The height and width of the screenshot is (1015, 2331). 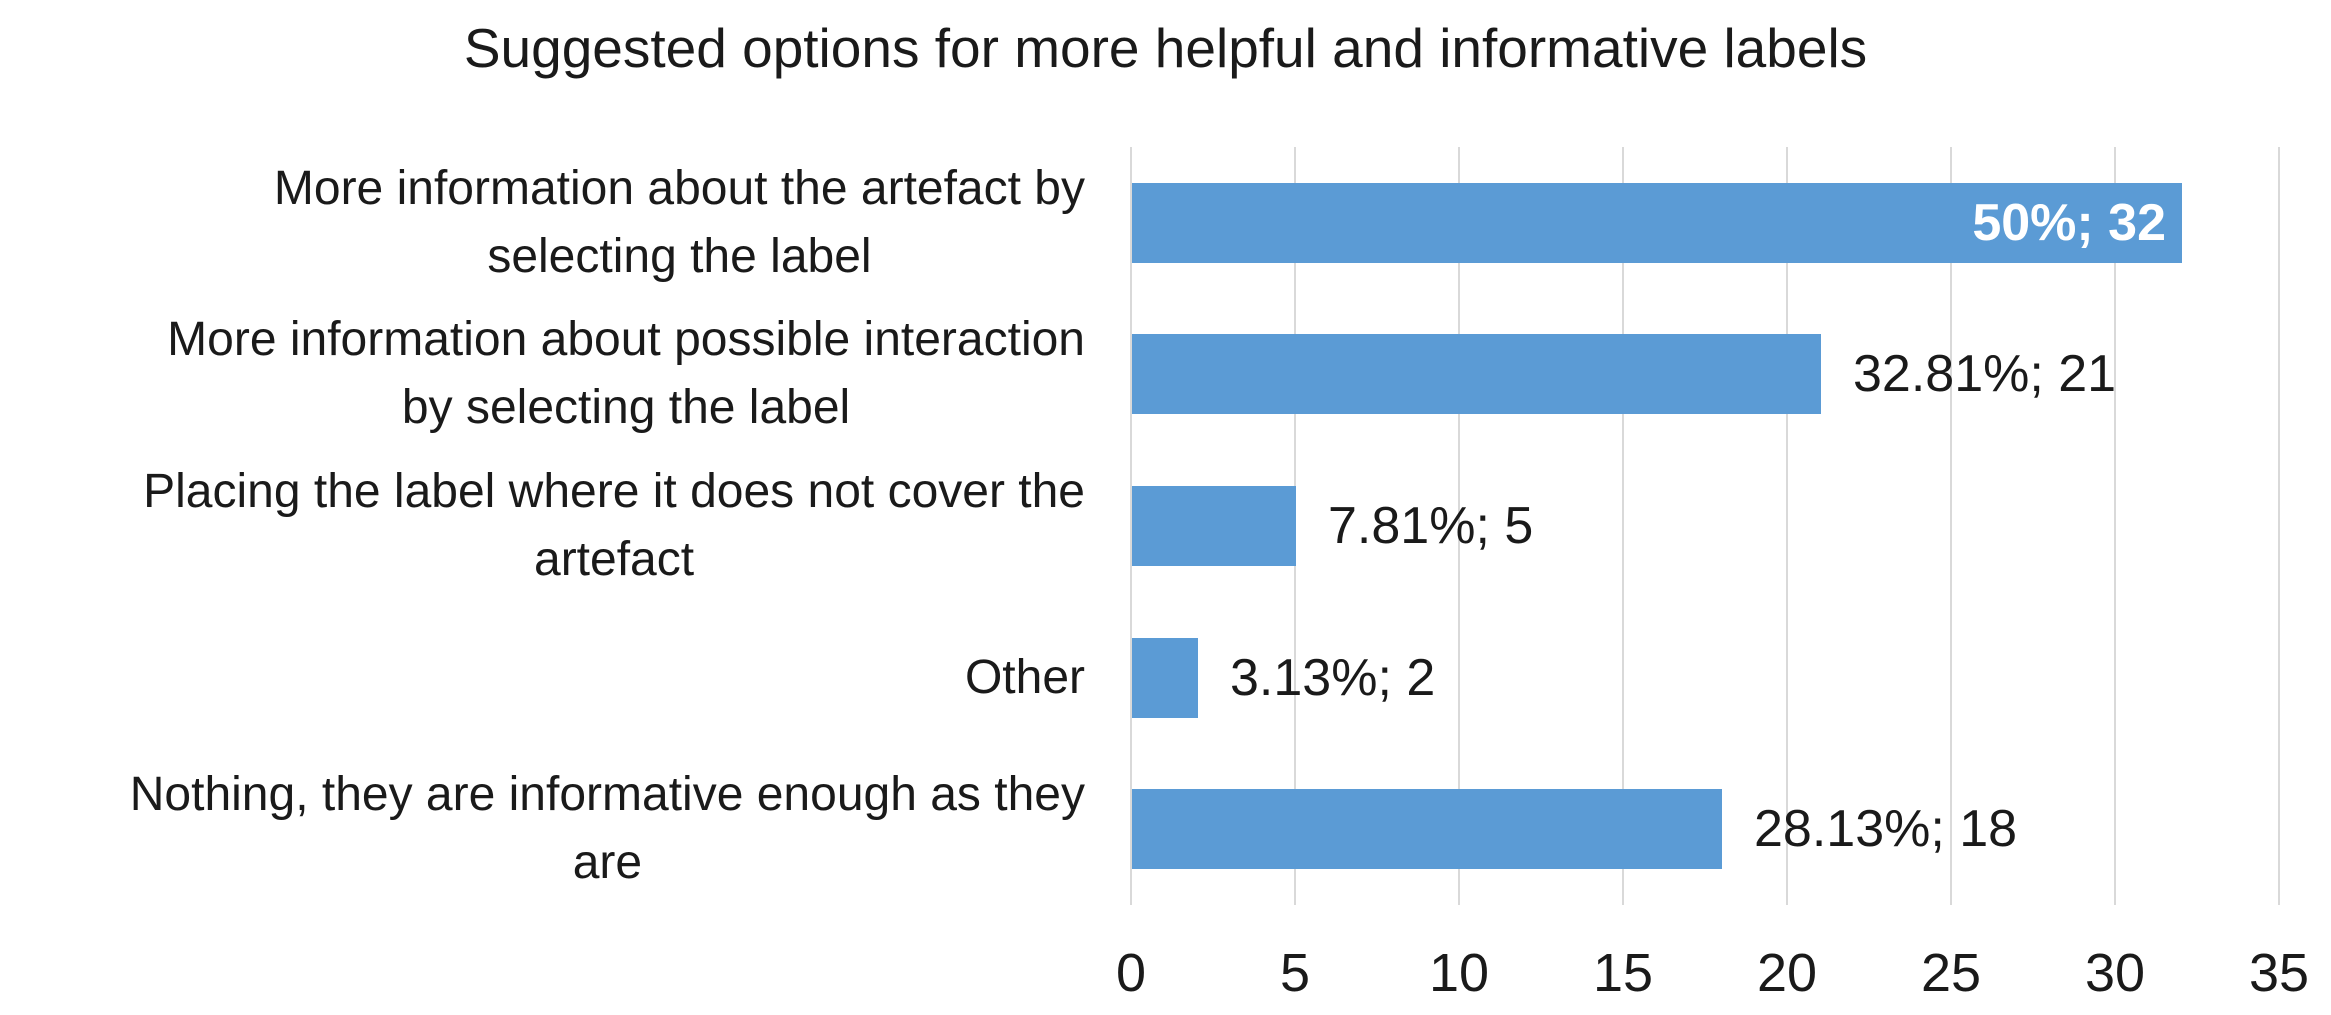 I want to click on x-tick-label: 0, so click(x=1131, y=973).